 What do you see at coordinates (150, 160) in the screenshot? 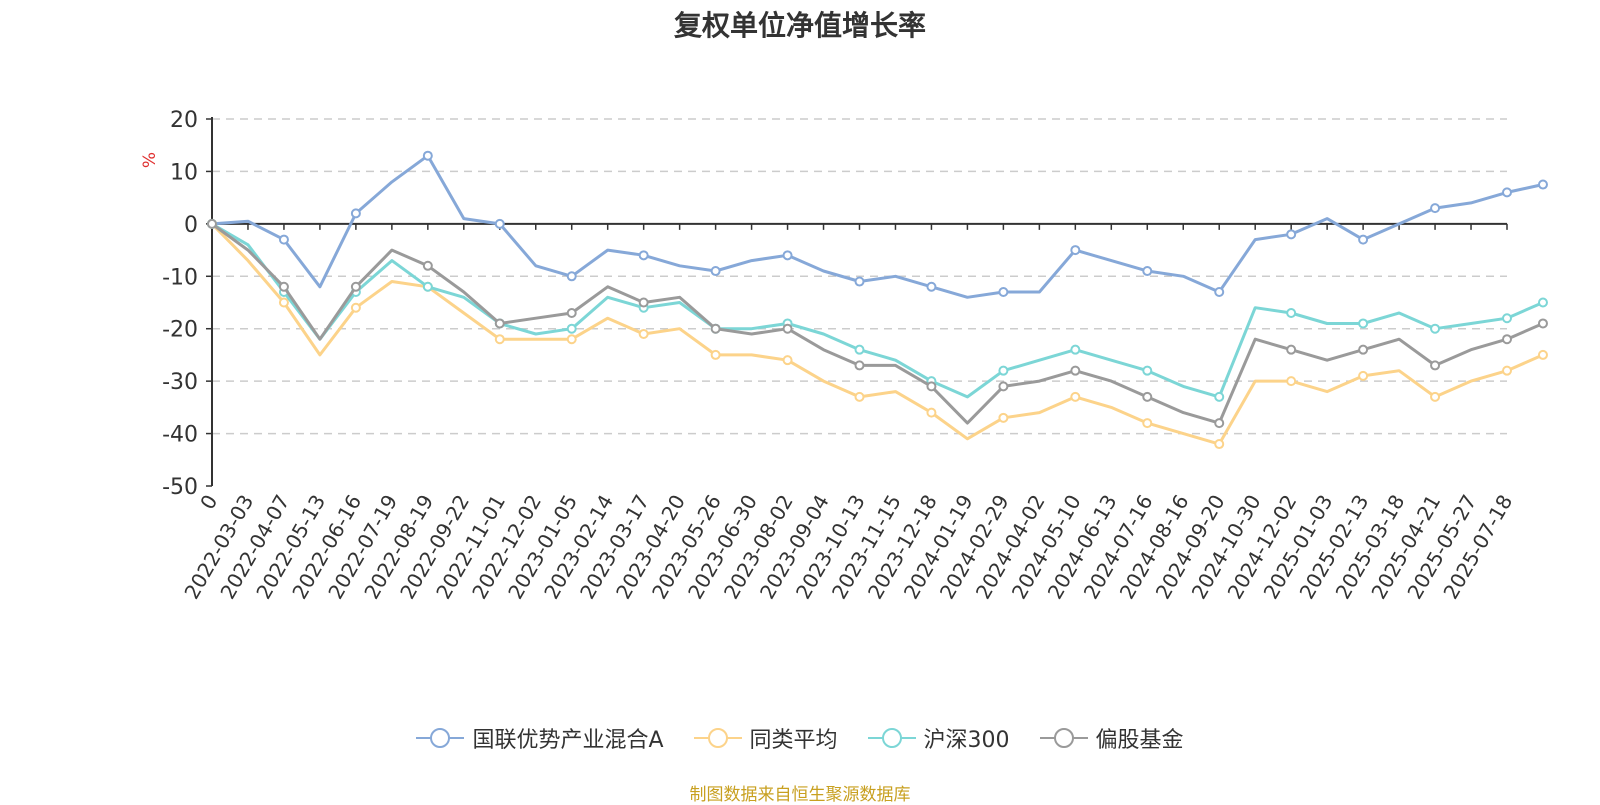
I see `y-axis-label: %` at bounding box center [150, 160].